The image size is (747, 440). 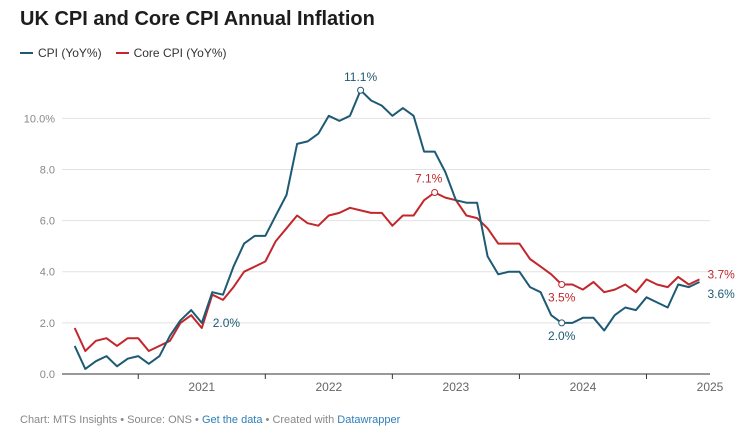 What do you see at coordinates (47, 273) in the screenshot?
I see `y-tick-label: 4.0` at bounding box center [47, 273].